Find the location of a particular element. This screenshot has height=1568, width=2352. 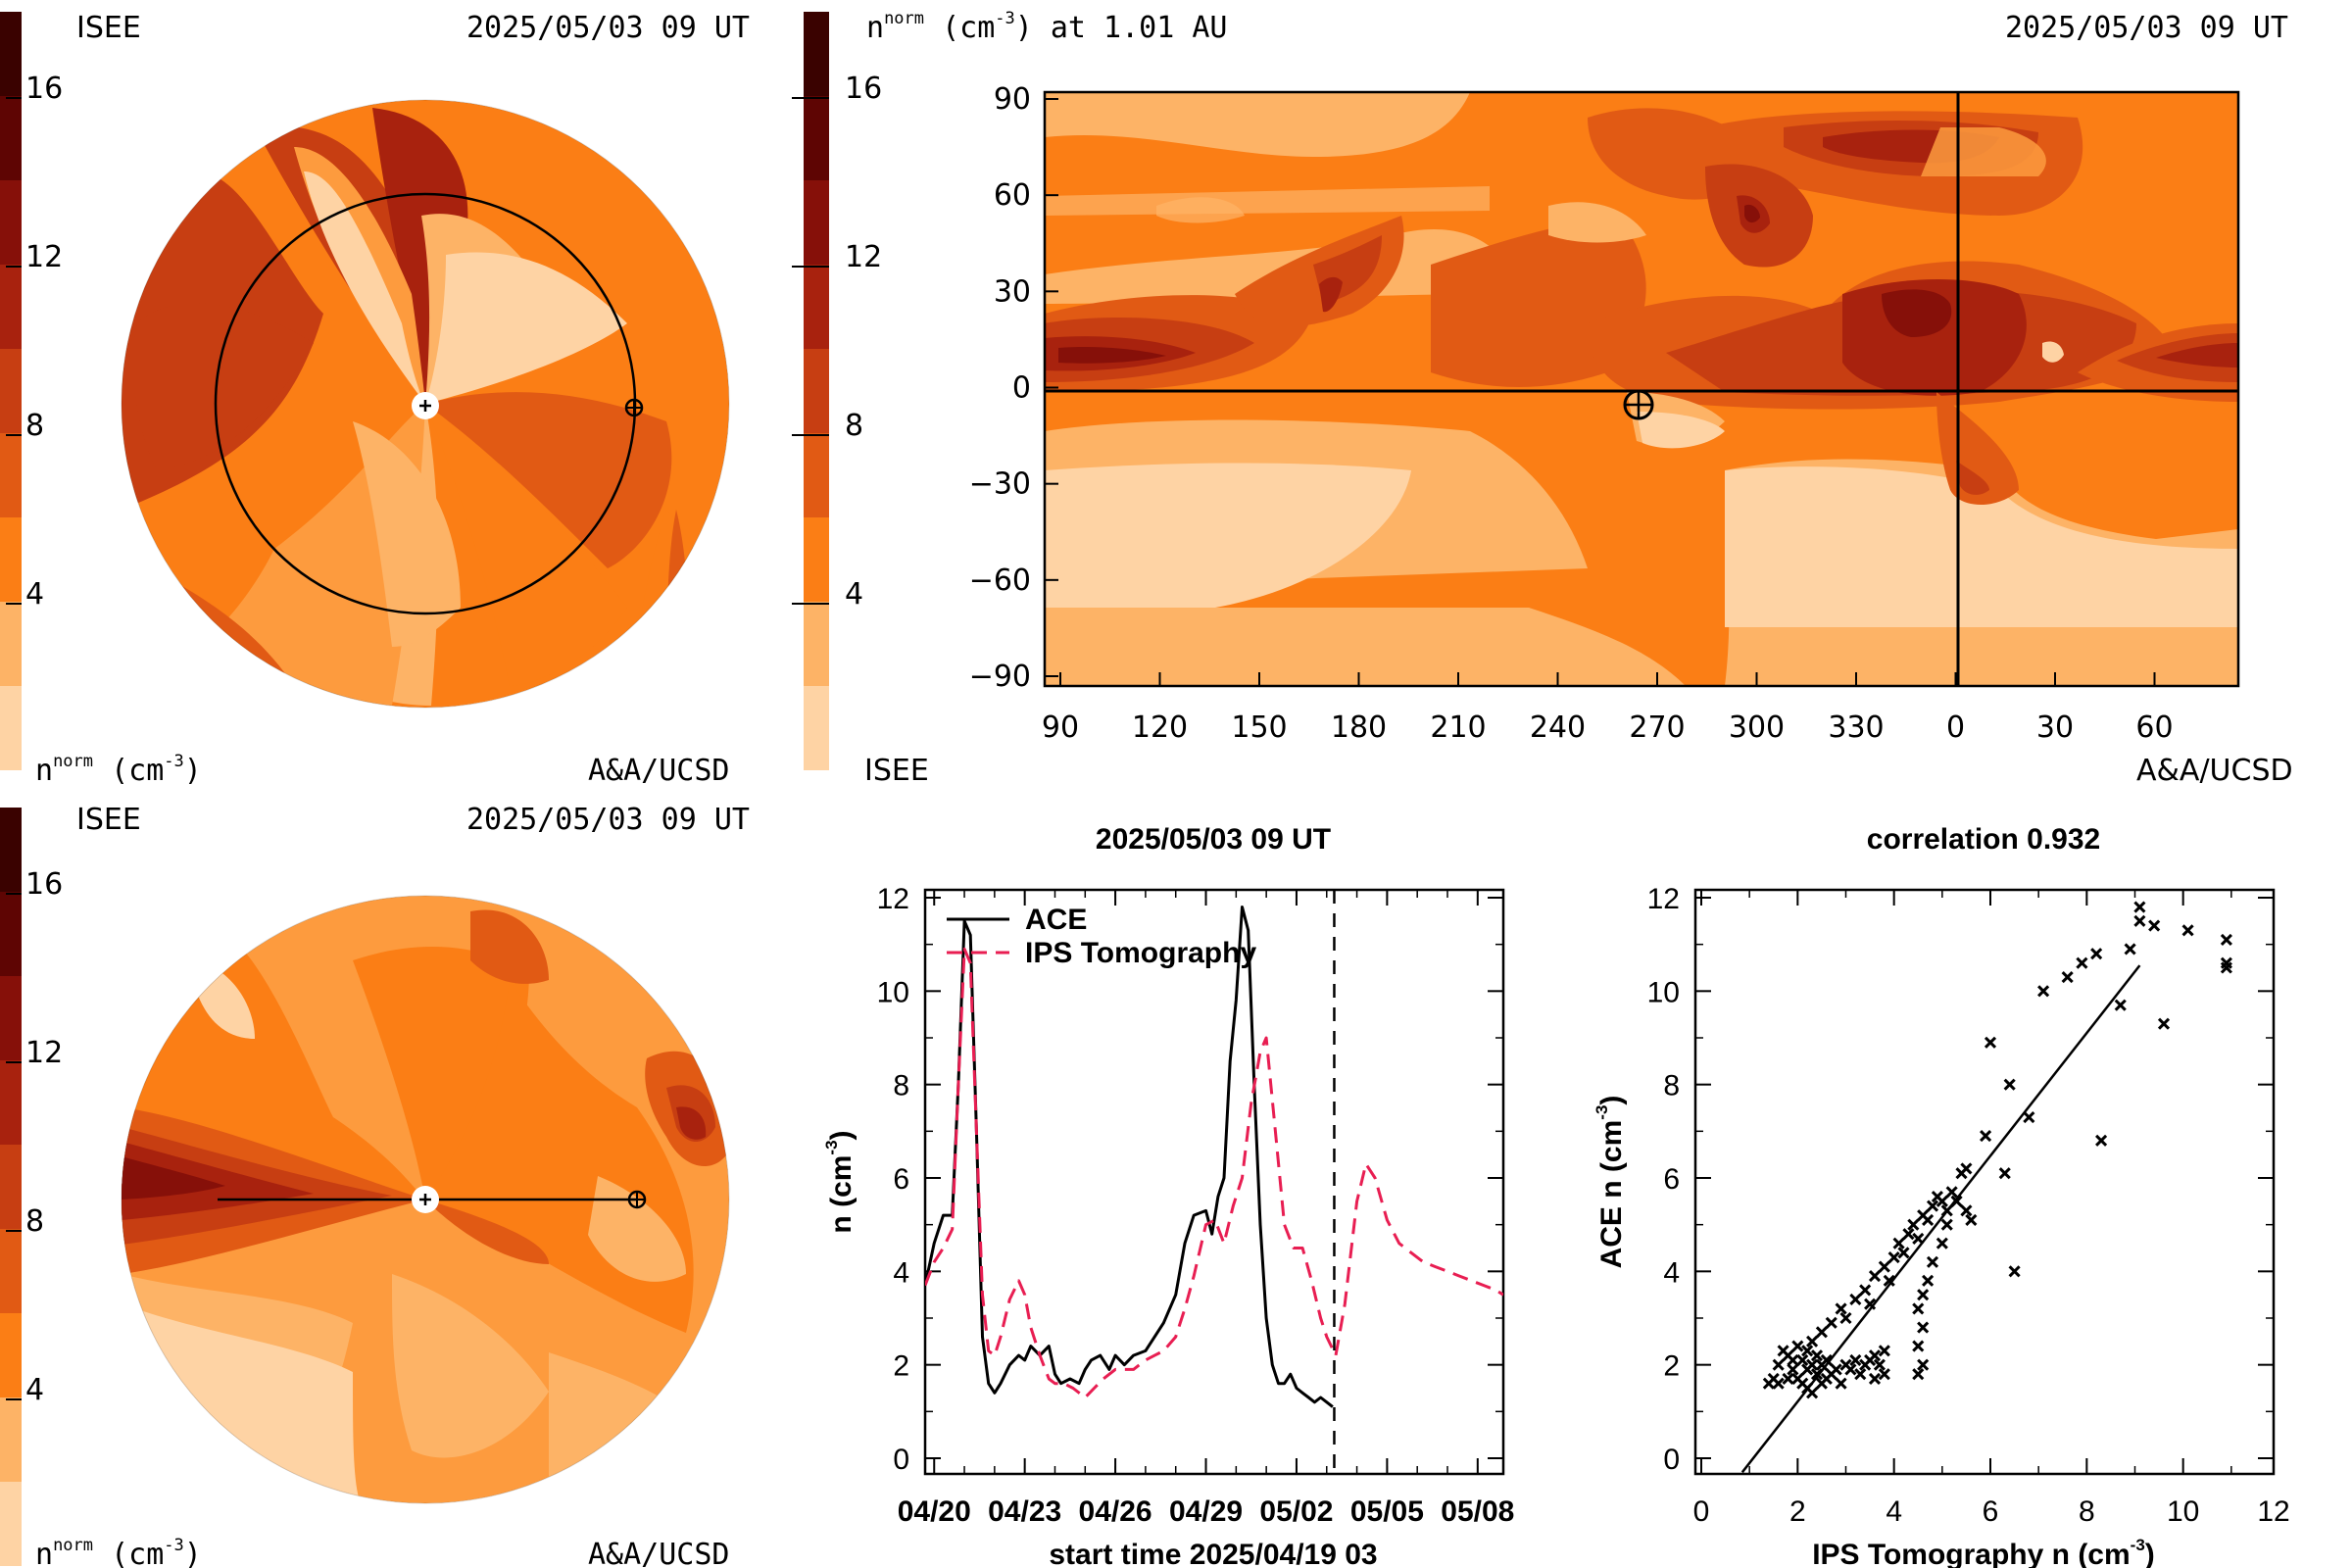

regression-line is located at coordinates (1940, 1219).